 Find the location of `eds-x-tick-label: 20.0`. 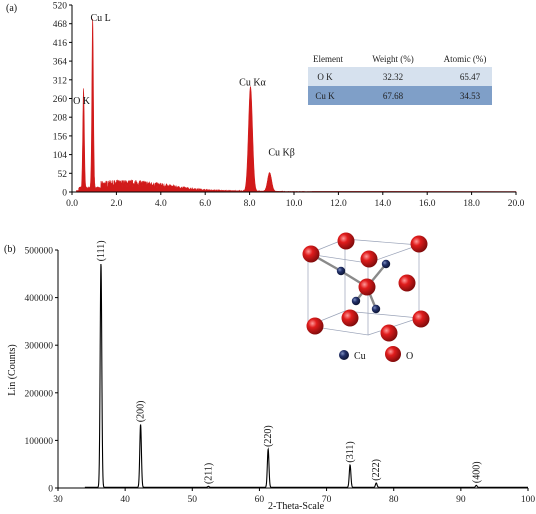

eds-x-tick-label: 20.0 is located at coordinates (516, 204).